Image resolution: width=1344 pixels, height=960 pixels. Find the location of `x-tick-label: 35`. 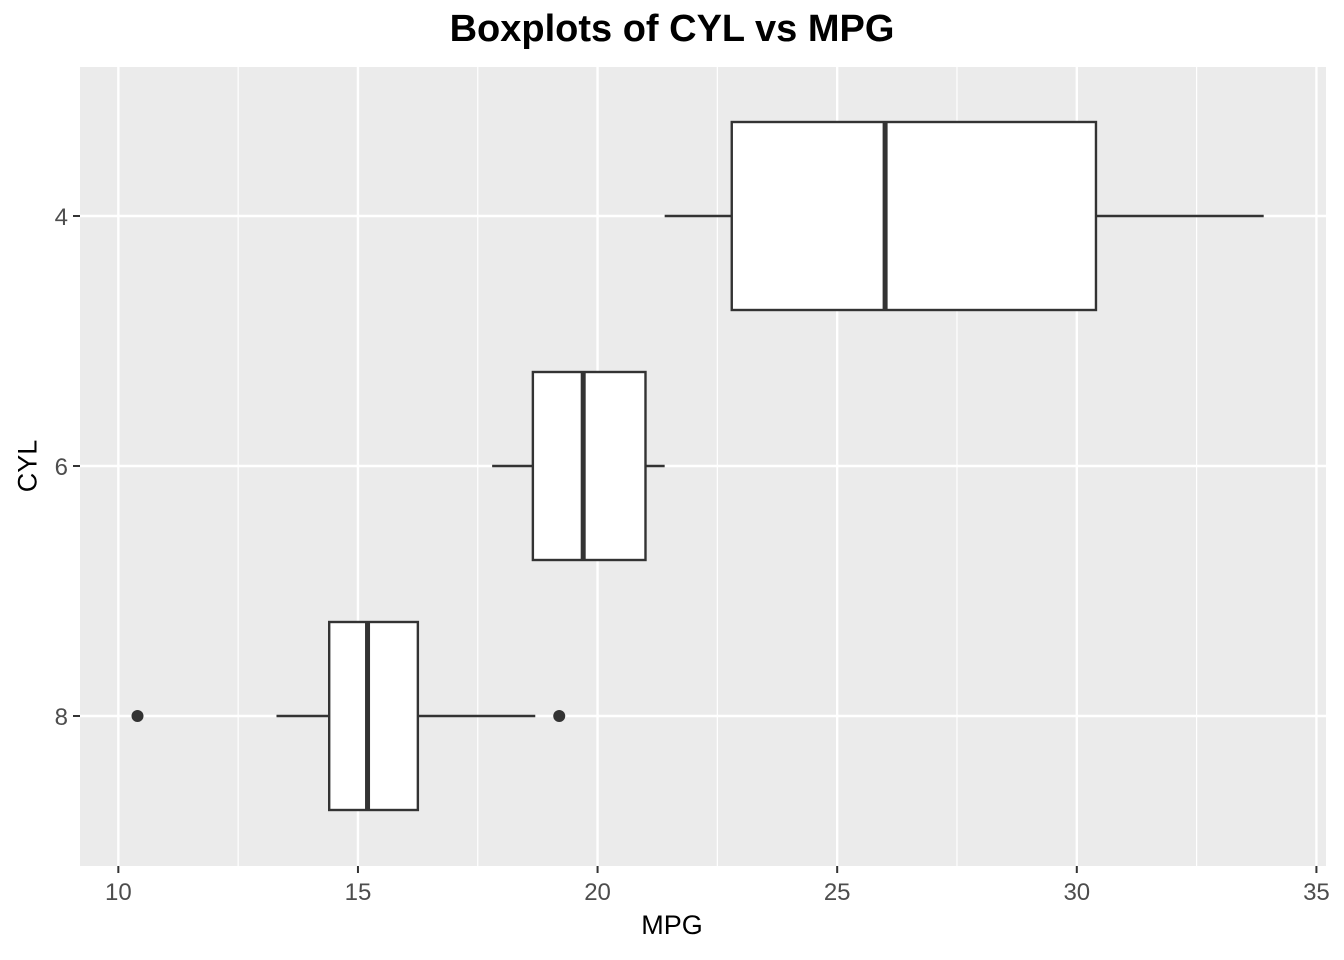

x-tick-label: 35 is located at coordinates (1316, 892).